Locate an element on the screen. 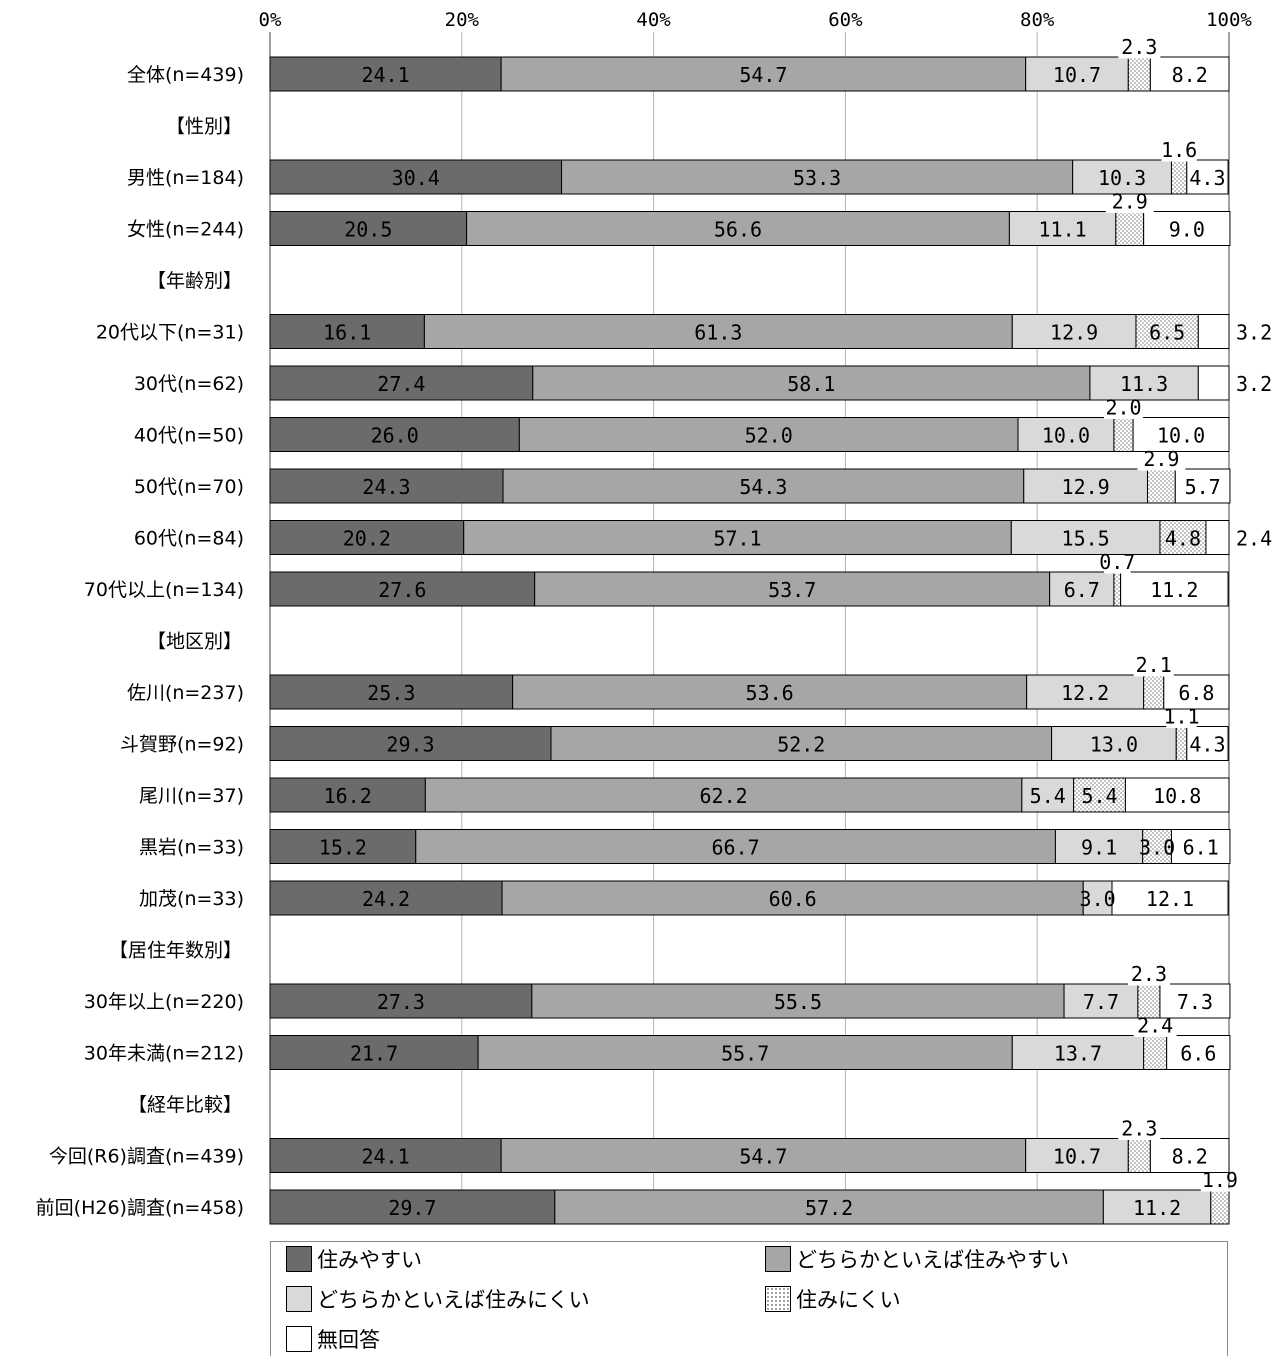 This screenshot has height=1356, width=1285. bar-row: 40代(n=50) 26.0 52.0 10.0 2.0 10.0 is located at coordinates (682, 424).